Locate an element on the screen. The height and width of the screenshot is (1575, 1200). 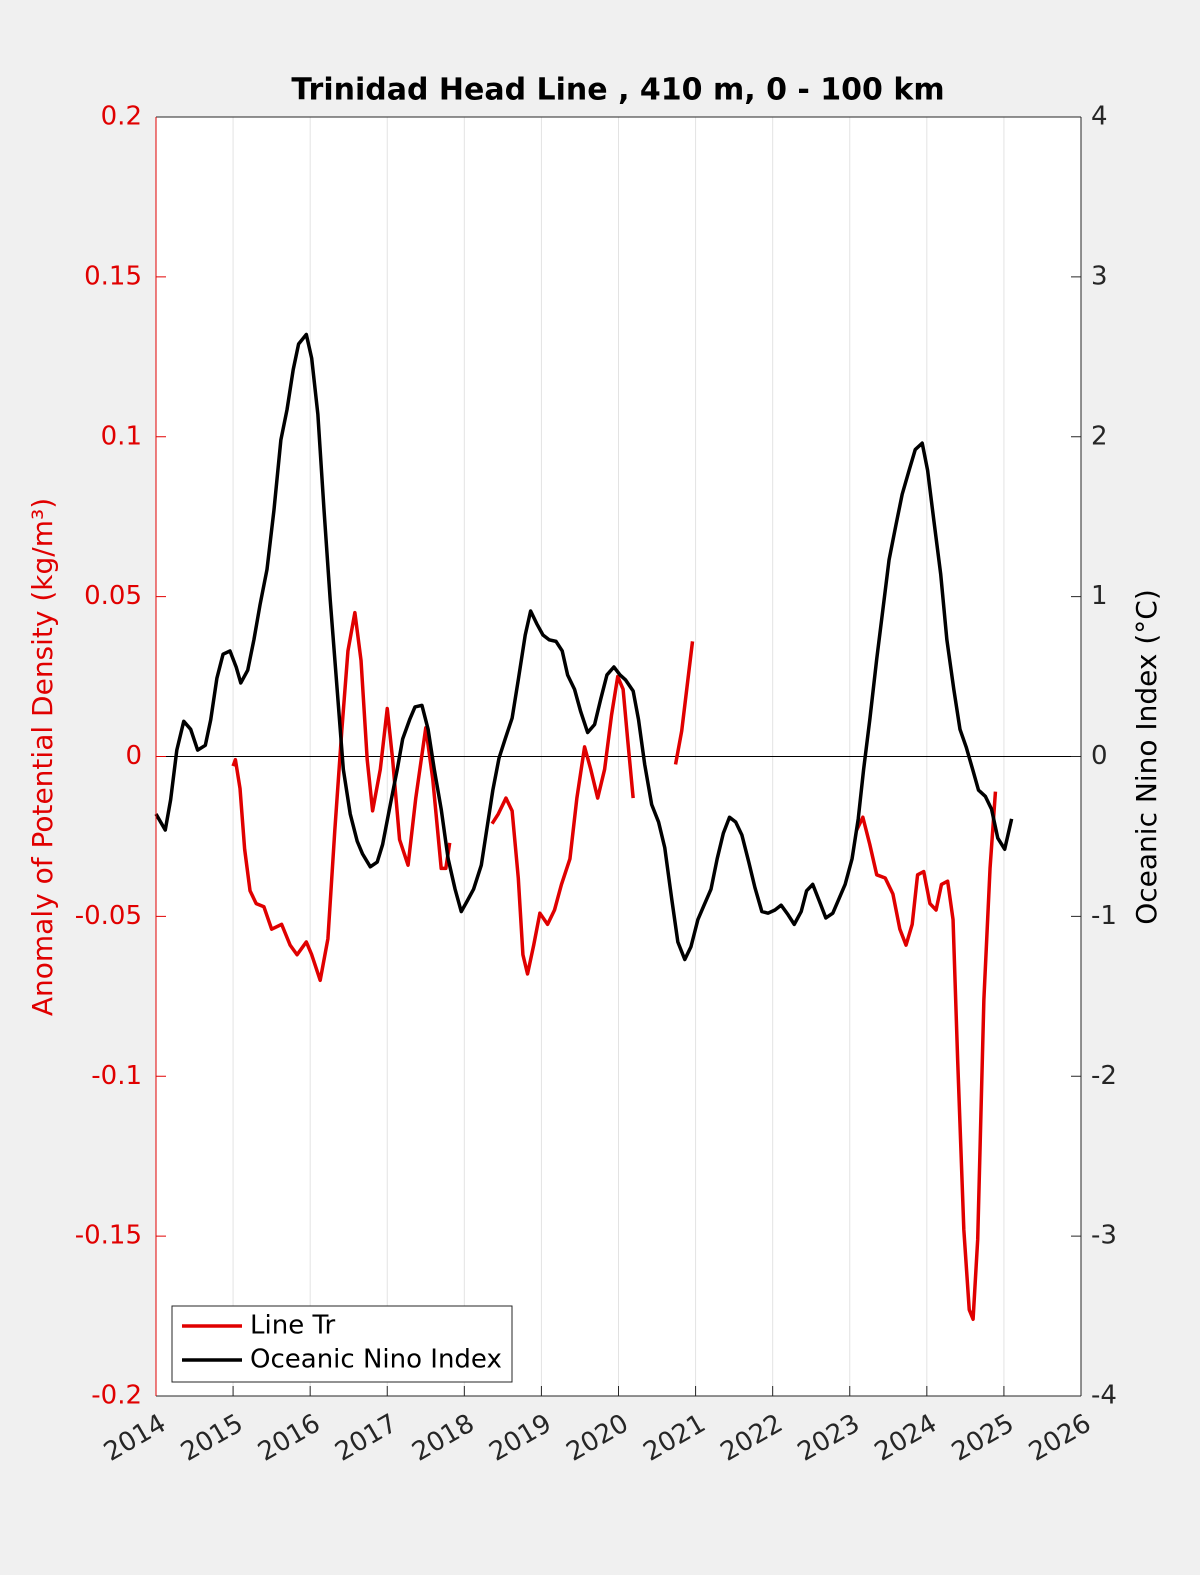
y2-tick-label: -4 is located at coordinates (1104, 1396).